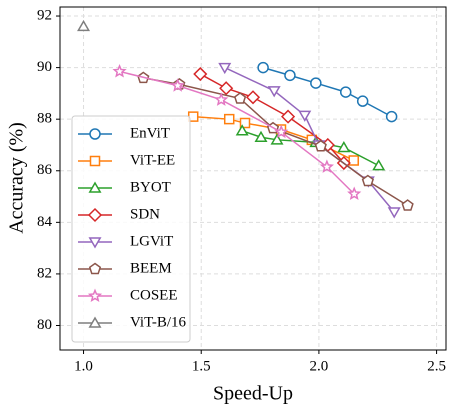  I want to click on legend-label: BEEM, so click(151, 268).